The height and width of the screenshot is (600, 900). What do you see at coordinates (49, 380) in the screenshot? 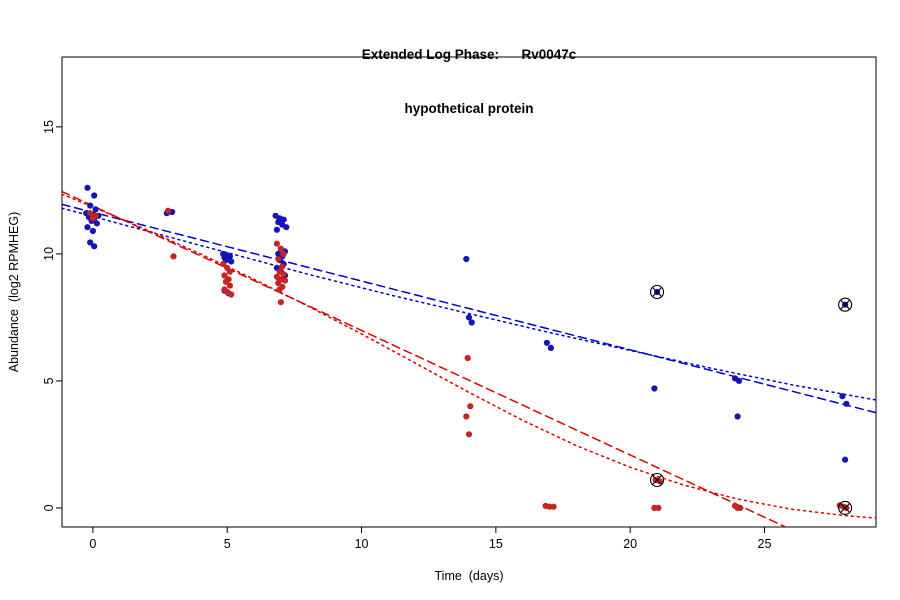
I see `y-tick-label: 5` at bounding box center [49, 380].